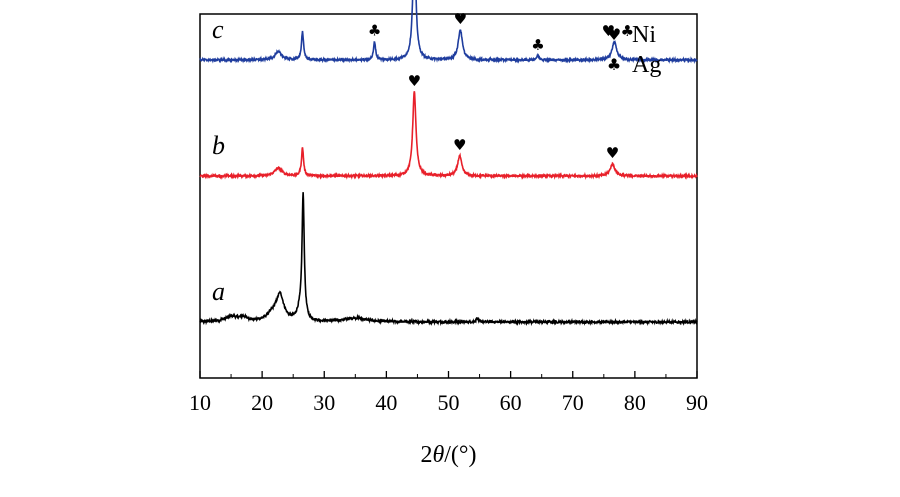 The image size is (900, 497). I want to click on curve-label-a: a, so click(218, 291).